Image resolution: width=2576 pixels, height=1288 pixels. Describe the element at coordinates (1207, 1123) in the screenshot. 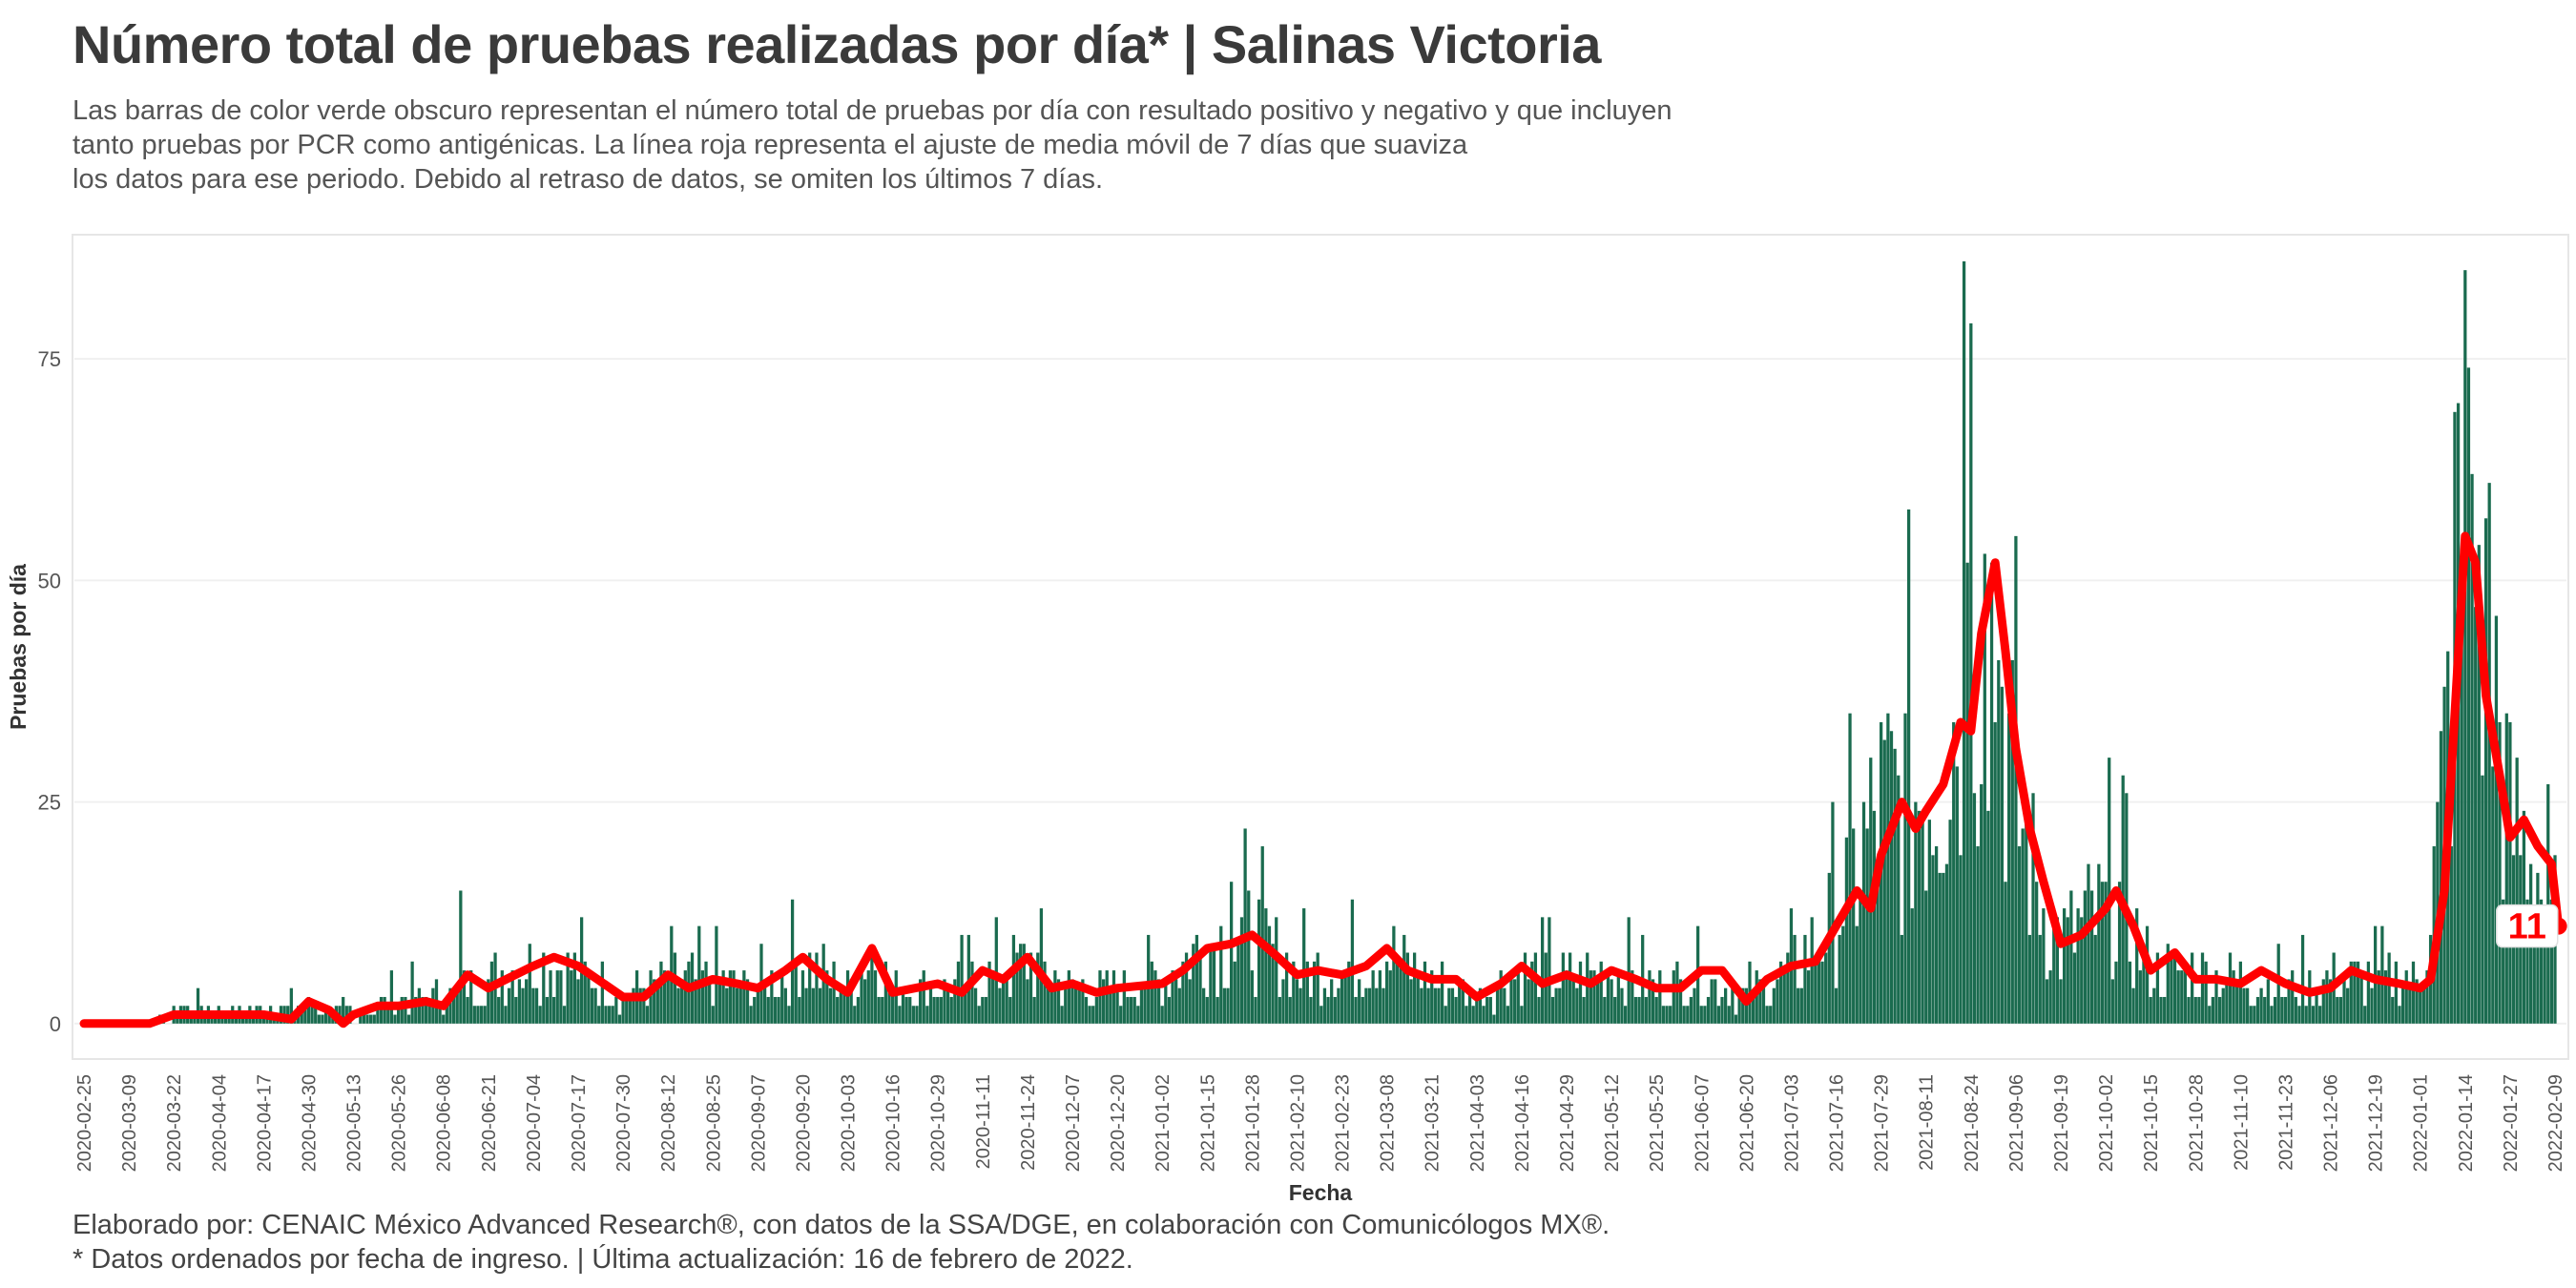

I see `x-tick-label: 2021-01-15` at that location.